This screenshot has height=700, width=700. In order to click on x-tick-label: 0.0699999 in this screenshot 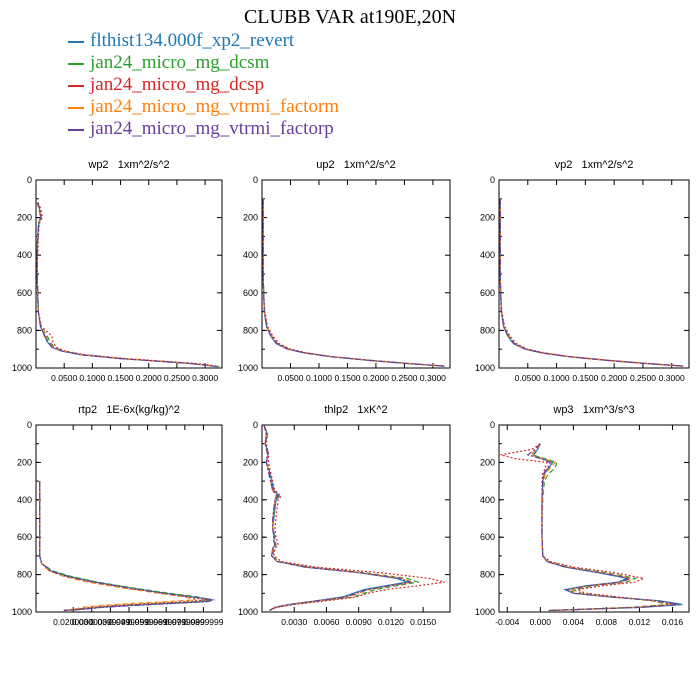, I will do `click(166, 622)`.